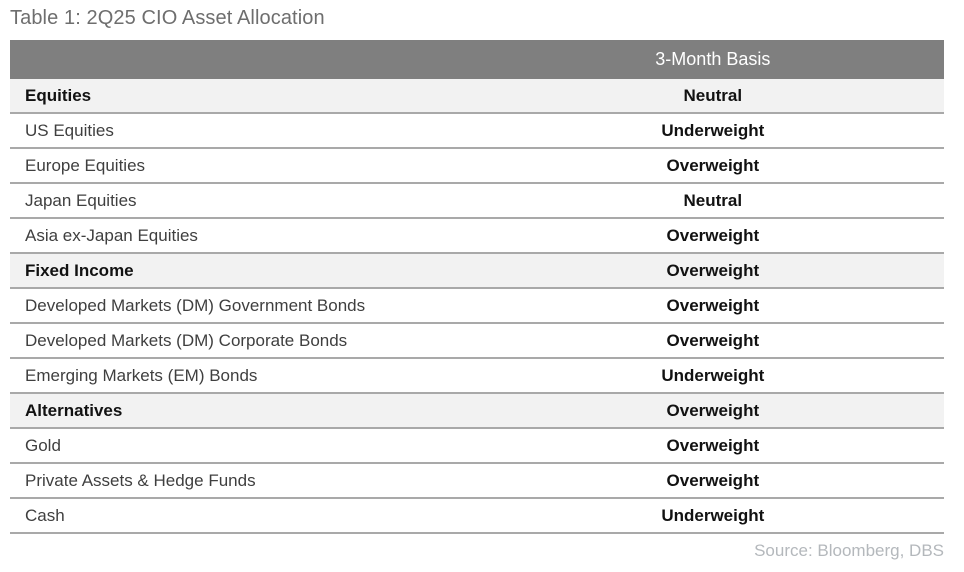 This screenshot has width=964, height=572. What do you see at coordinates (167, 18) in the screenshot?
I see `table-title: Table 1: 2Q25 CIO Asset Allocation` at bounding box center [167, 18].